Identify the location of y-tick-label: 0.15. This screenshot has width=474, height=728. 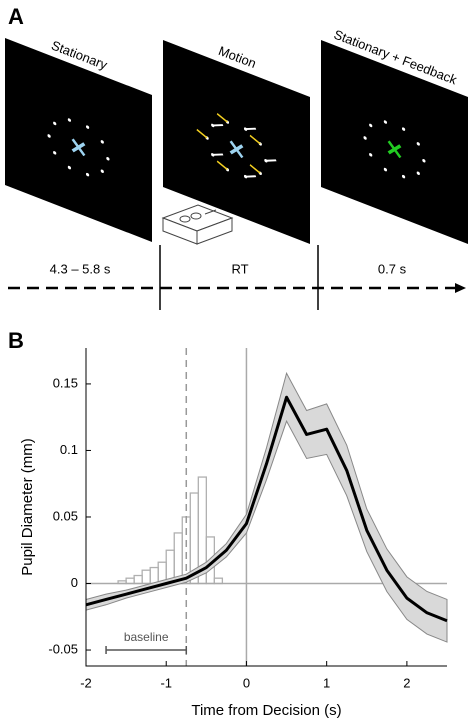
(65, 382).